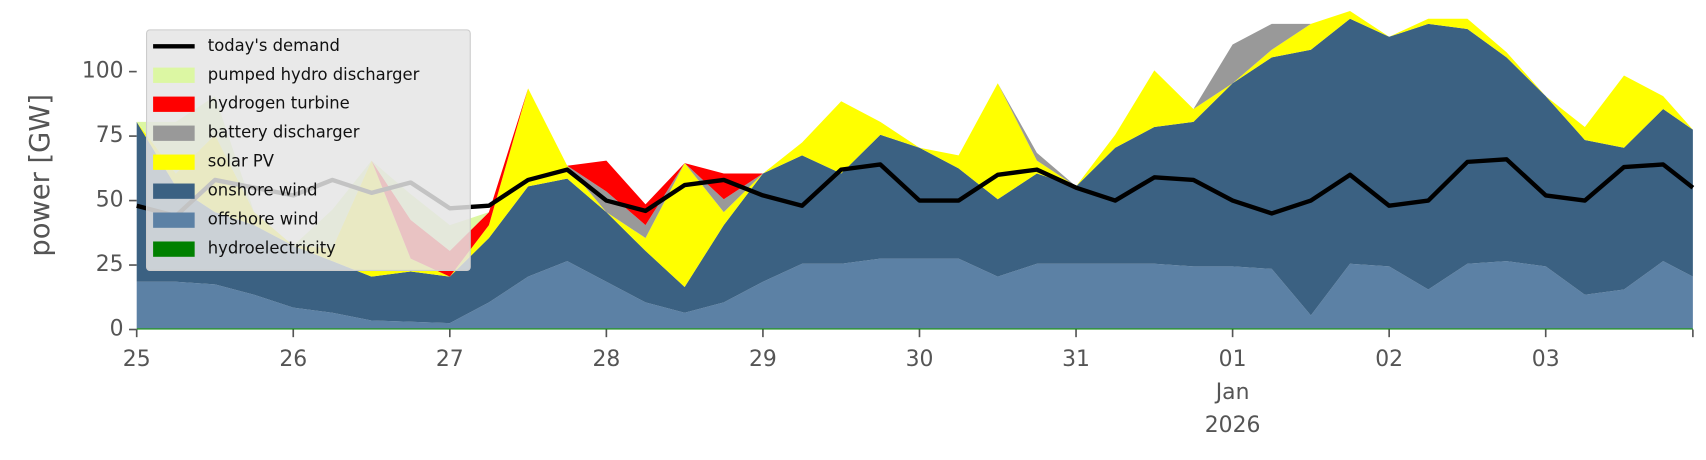  I want to click on legend-label: pumped hydro discharger, so click(314, 74).